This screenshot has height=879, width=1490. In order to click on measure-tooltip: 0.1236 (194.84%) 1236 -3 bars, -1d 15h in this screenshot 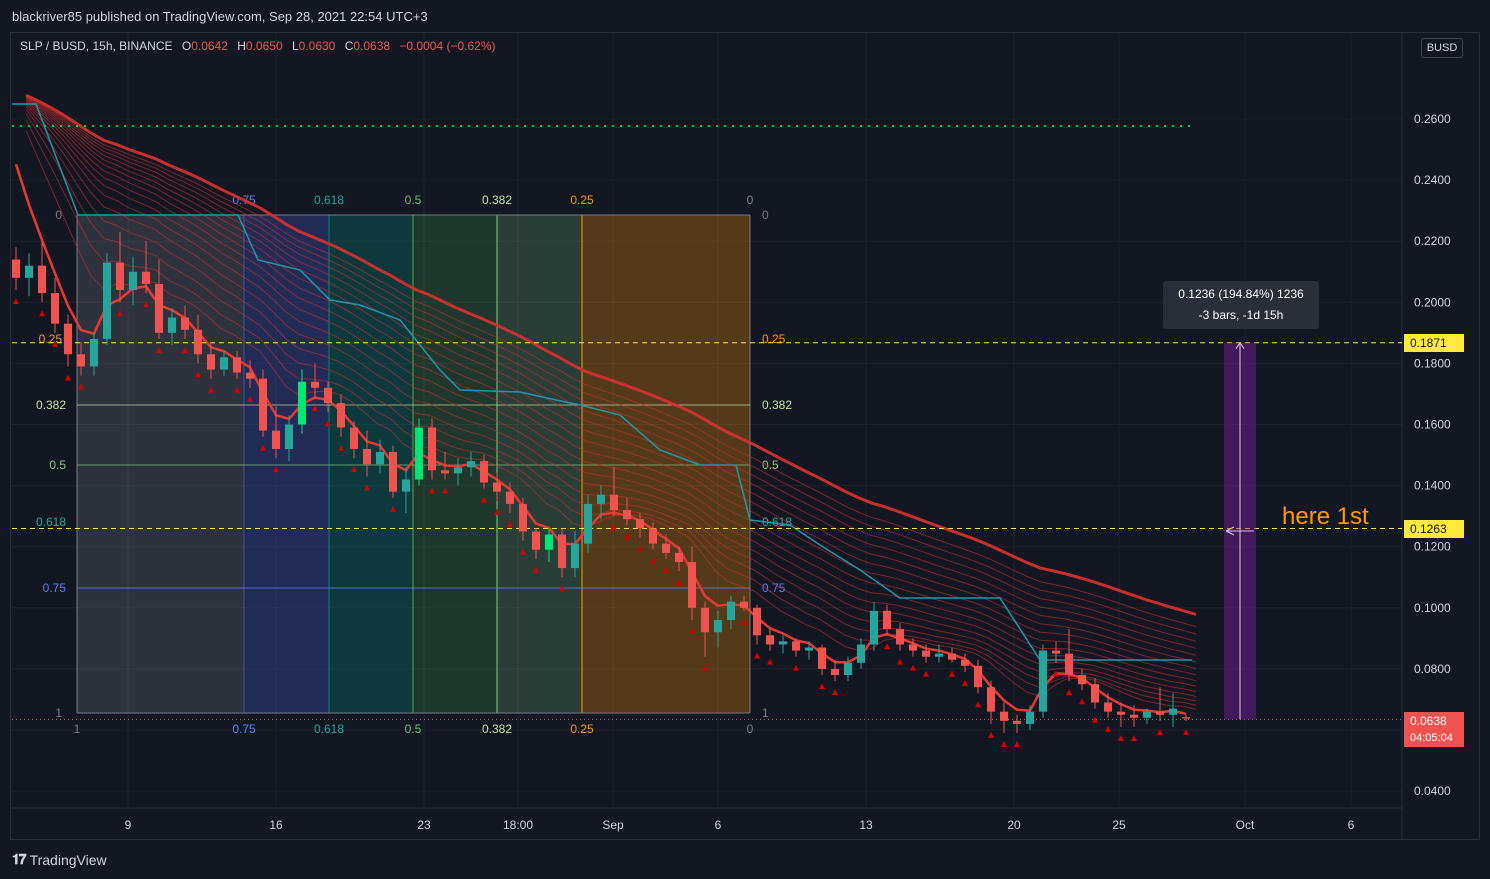, I will do `click(1241, 305)`.